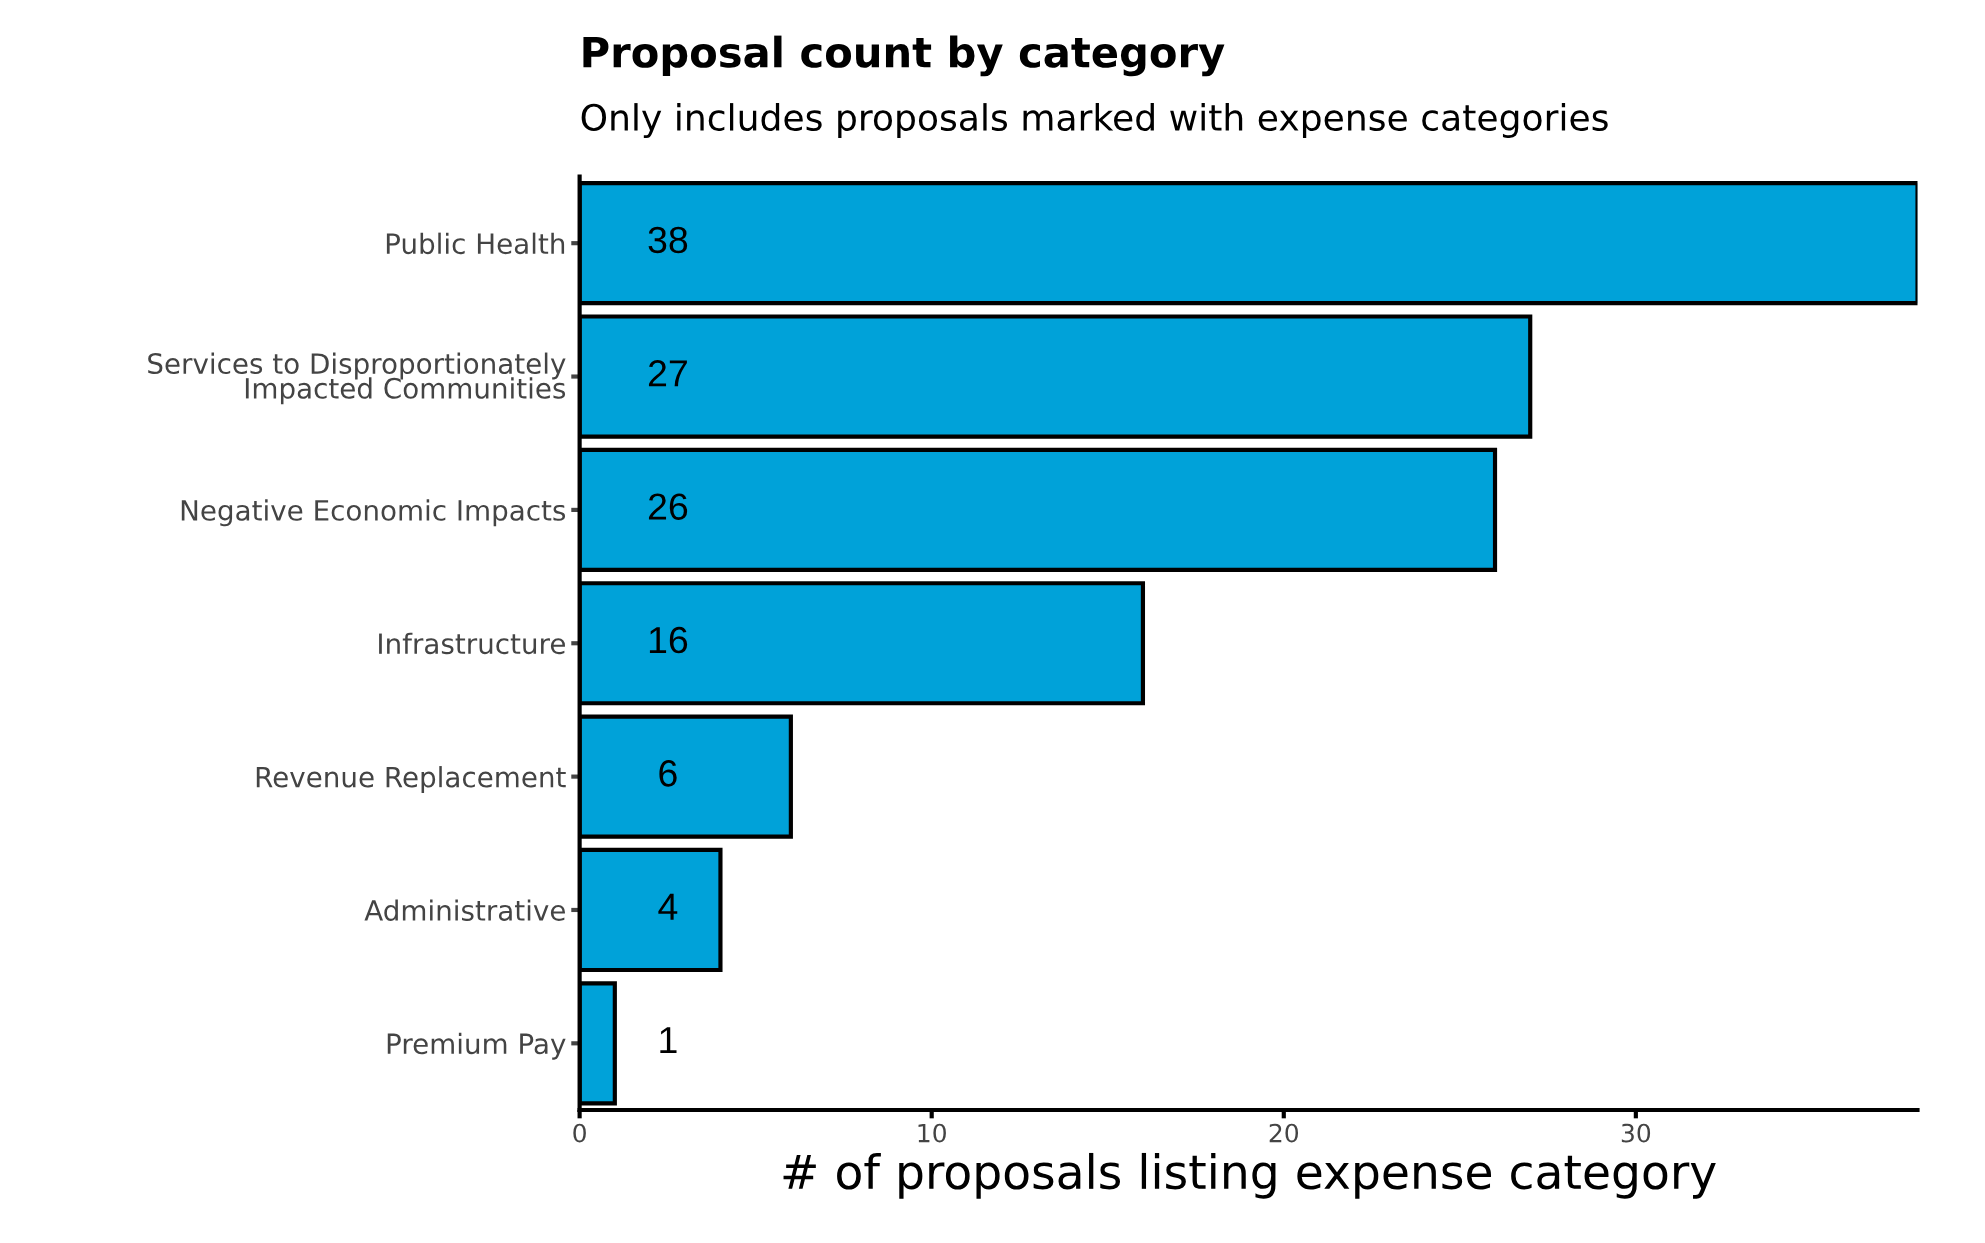 The width and height of the screenshot is (1985, 1243). Describe the element at coordinates (667, 373) in the screenshot. I see `data-label: 27` at that location.